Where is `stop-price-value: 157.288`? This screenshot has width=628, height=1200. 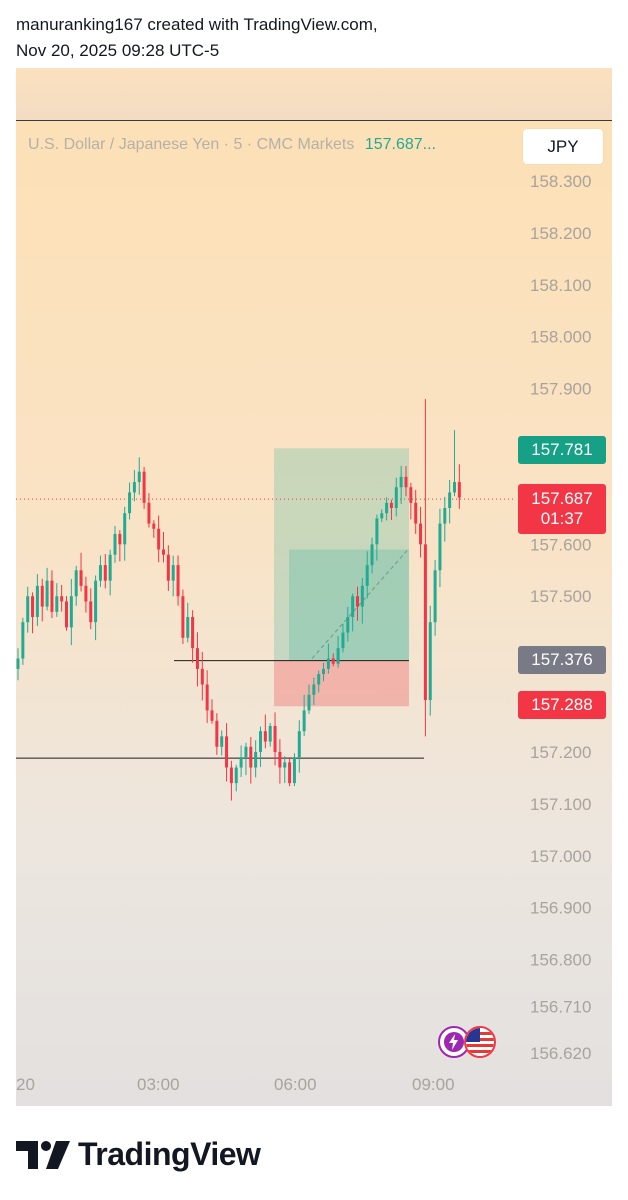
stop-price-value: 157.288 is located at coordinates (562, 704).